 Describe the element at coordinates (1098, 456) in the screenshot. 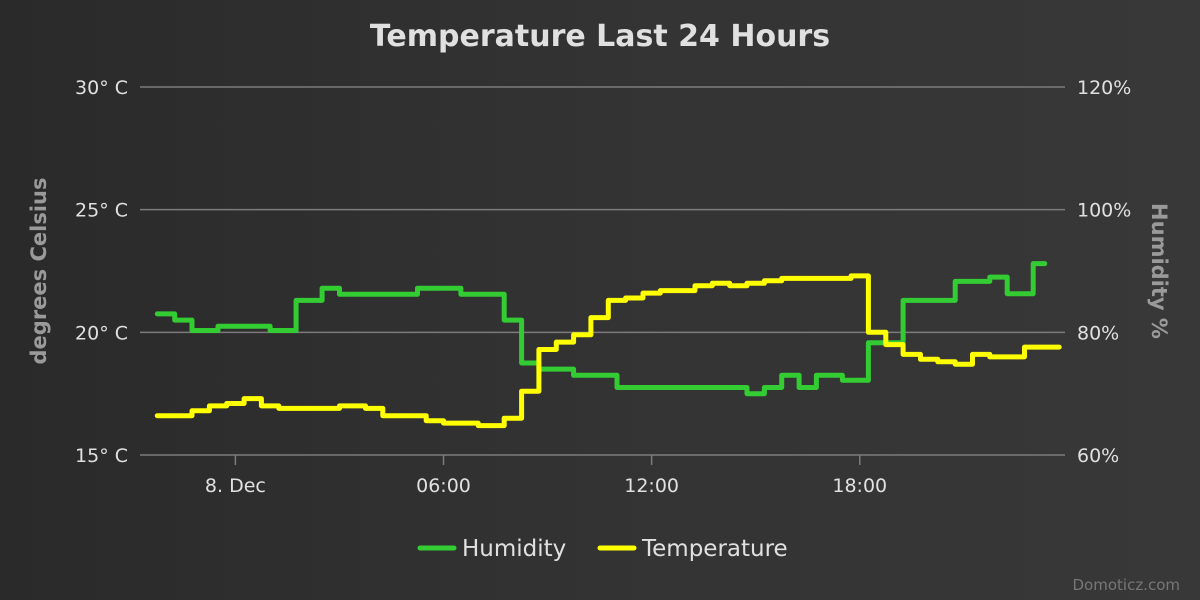

I see `y-right-tick-label: 60%` at that location.